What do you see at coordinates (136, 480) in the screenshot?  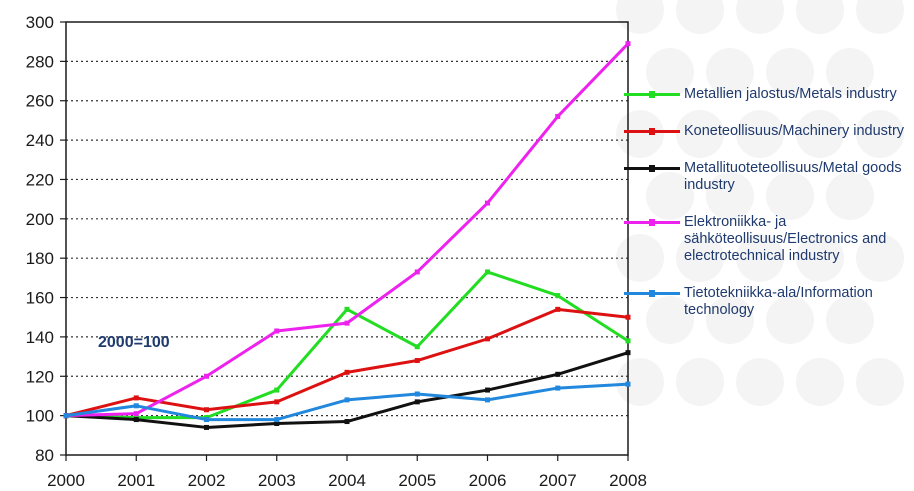 I see `x-tick-label: 2001` at bounding box center [136, 480].